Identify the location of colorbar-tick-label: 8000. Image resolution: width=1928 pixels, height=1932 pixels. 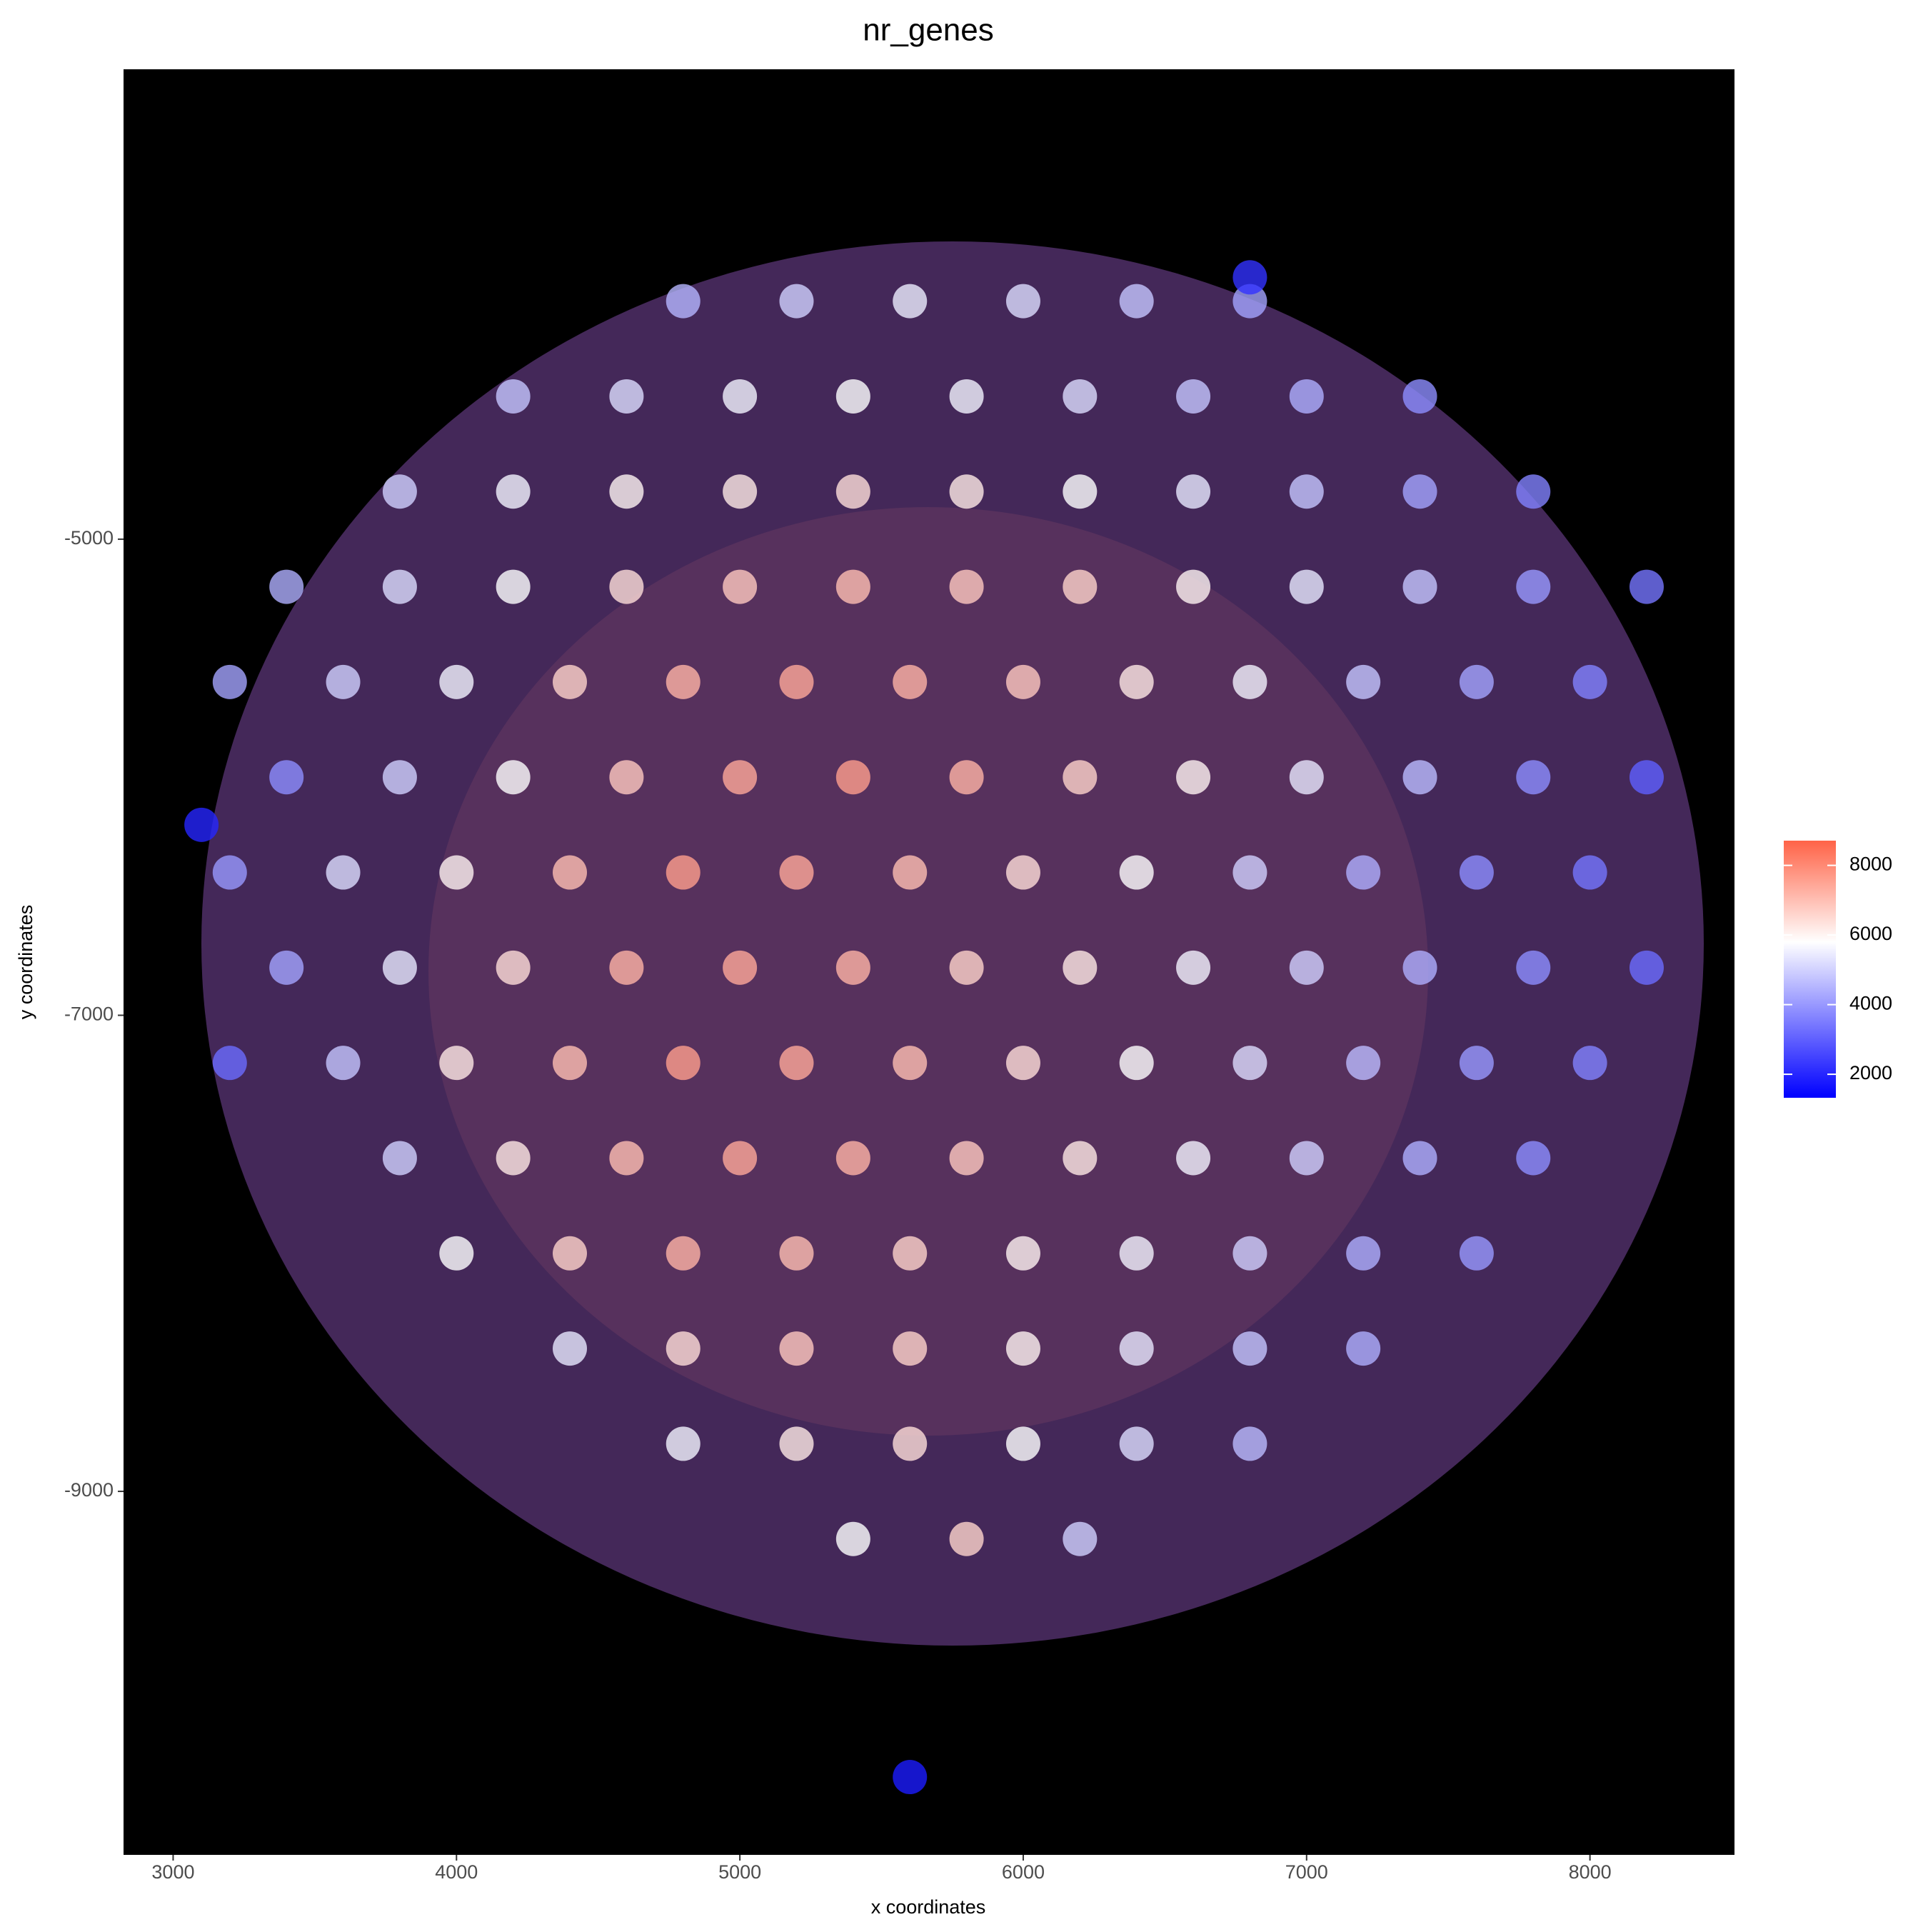
(1870, 864).